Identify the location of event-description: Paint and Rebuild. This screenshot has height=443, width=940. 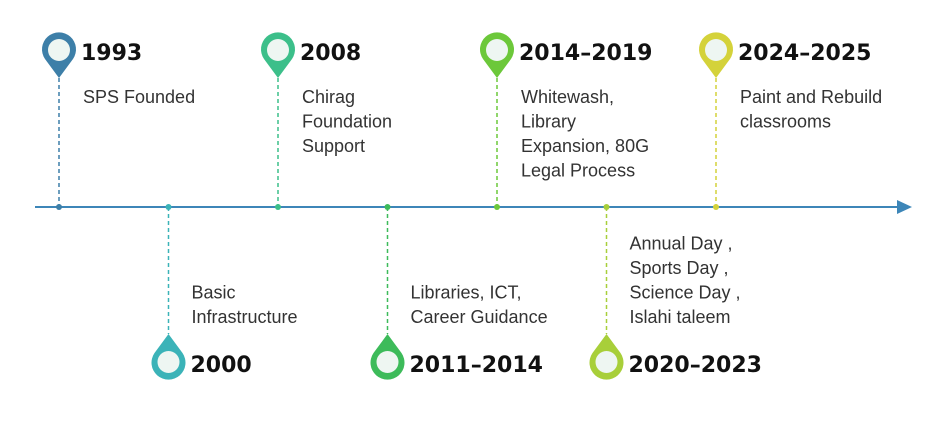
(811, 97).